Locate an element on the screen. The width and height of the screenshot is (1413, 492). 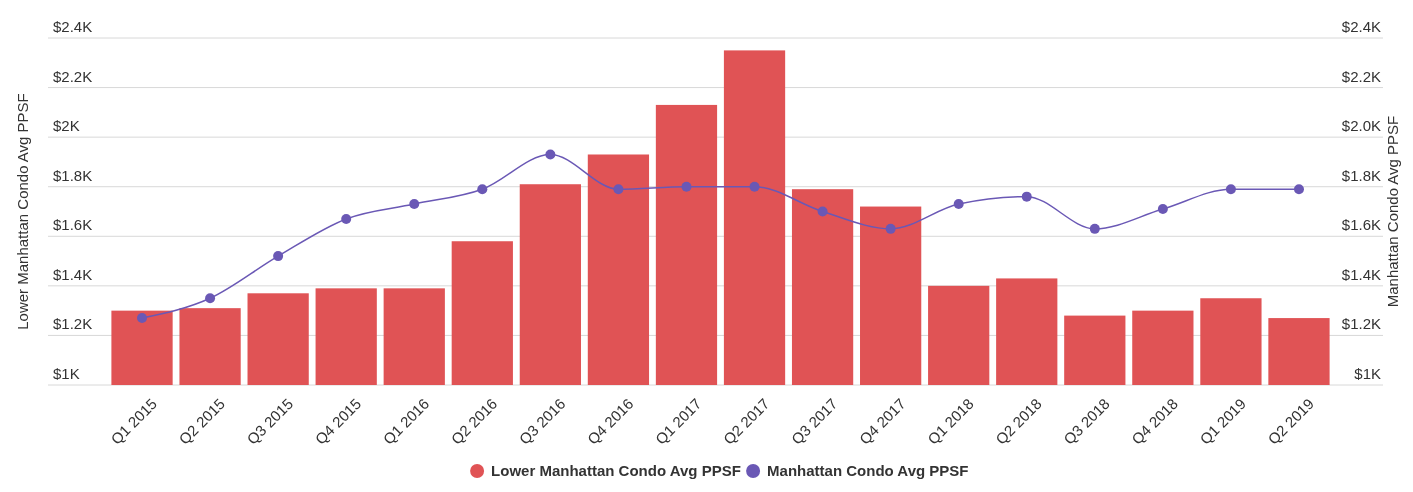
y2-tick-label: $1.2K is located at coordinates (1361, 324).